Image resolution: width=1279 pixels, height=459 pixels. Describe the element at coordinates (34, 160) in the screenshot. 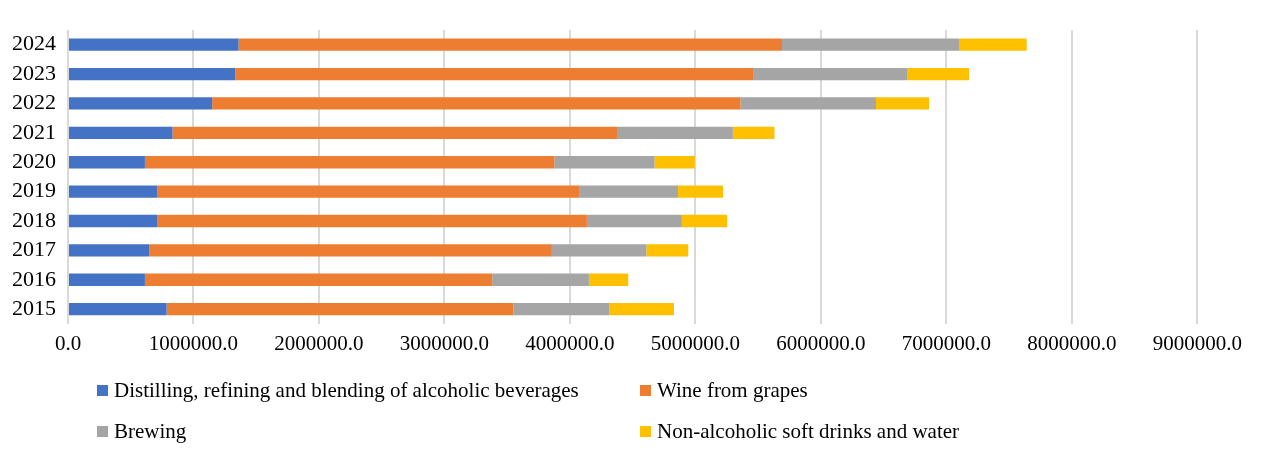

I see `y-tick-label: 2020` at that location.